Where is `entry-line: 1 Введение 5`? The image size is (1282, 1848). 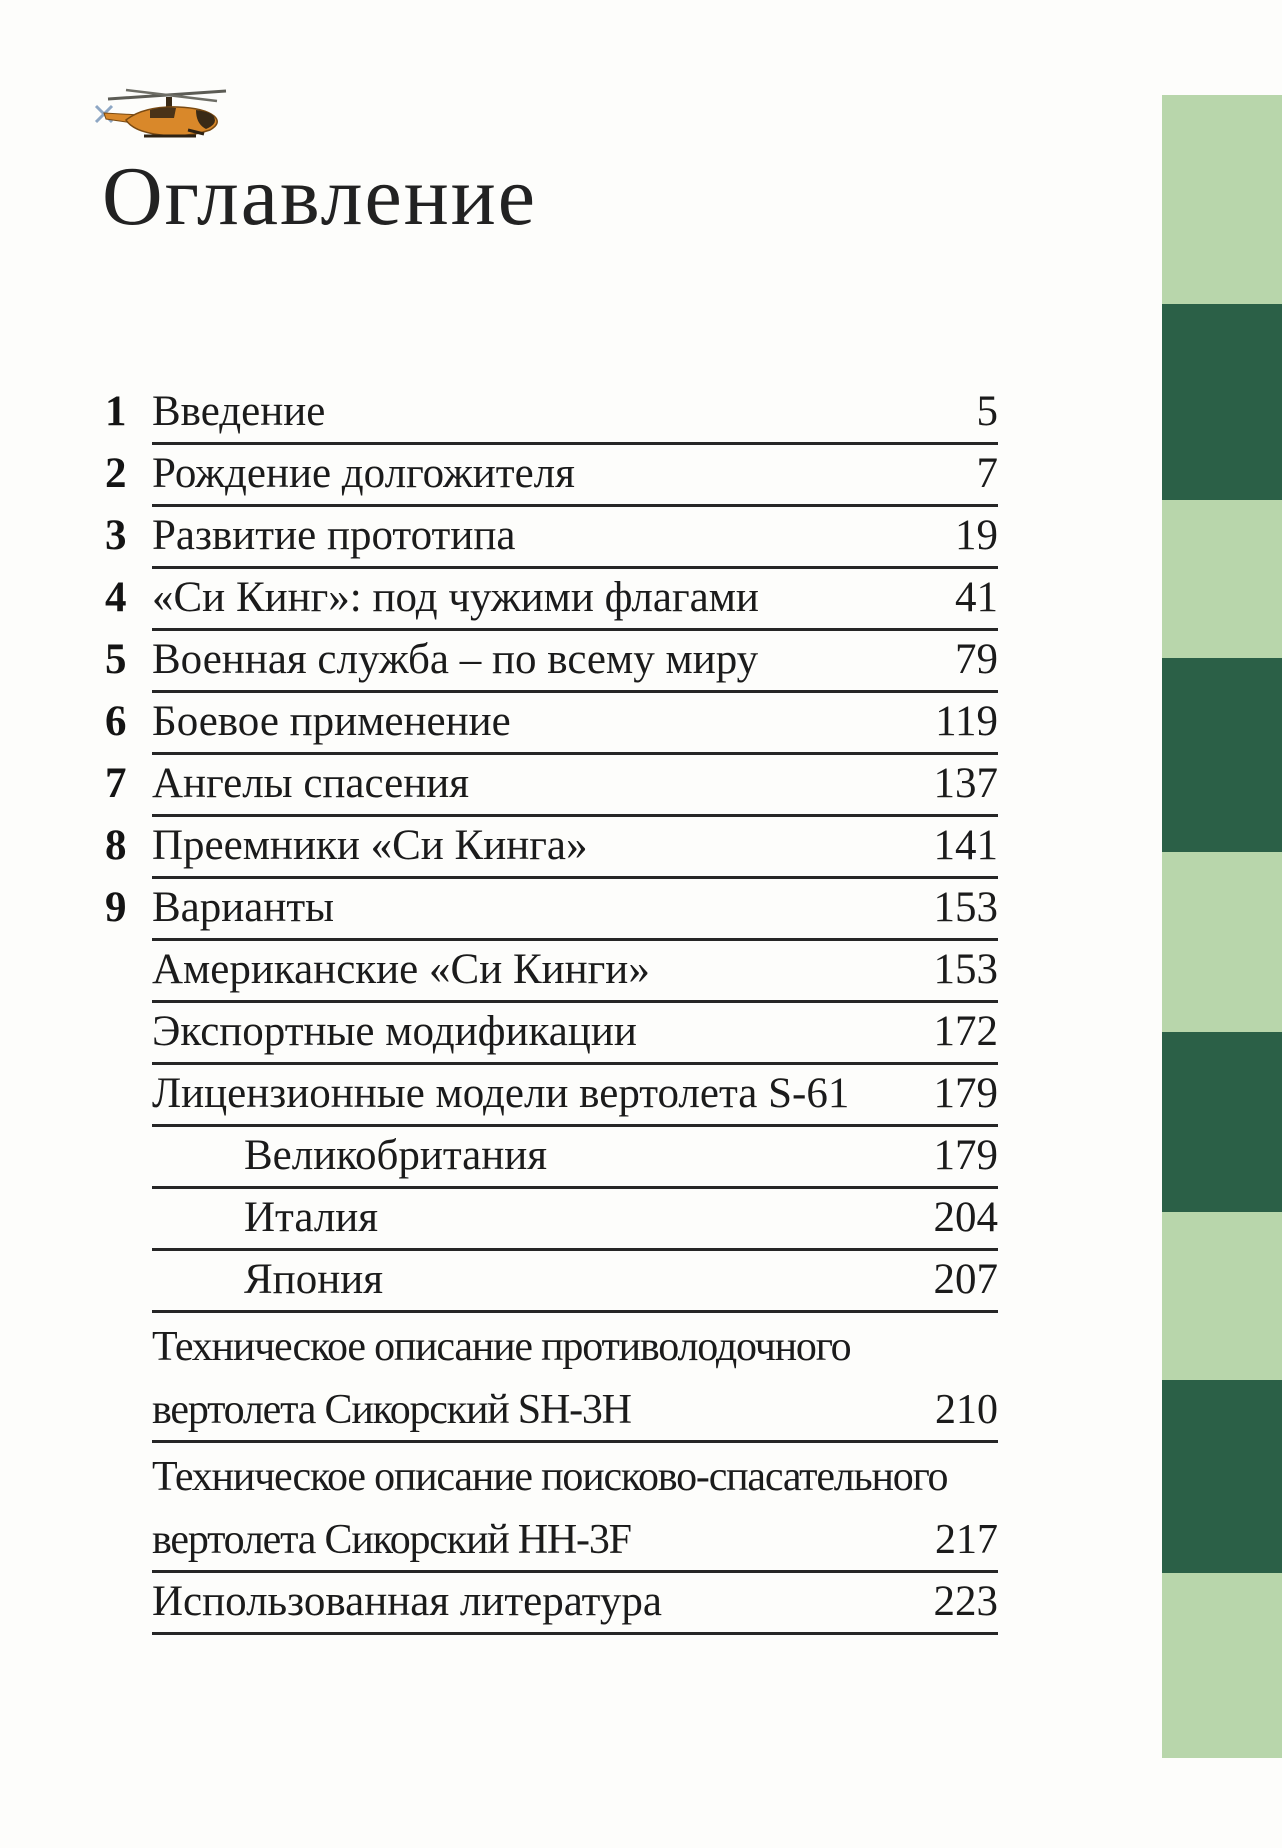
entry-line: 1 Введение 5 is located at coordinates (552, 412).